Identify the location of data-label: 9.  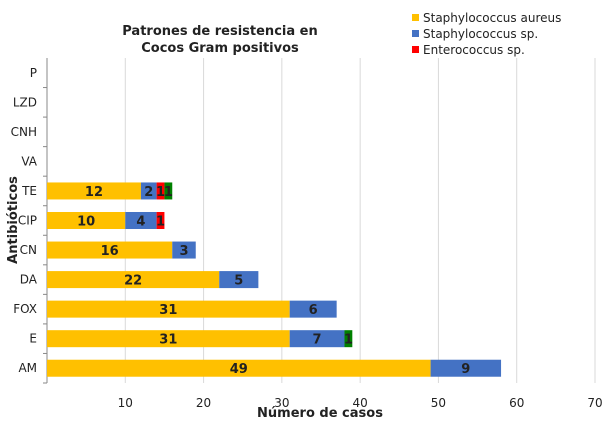
(465, 369).